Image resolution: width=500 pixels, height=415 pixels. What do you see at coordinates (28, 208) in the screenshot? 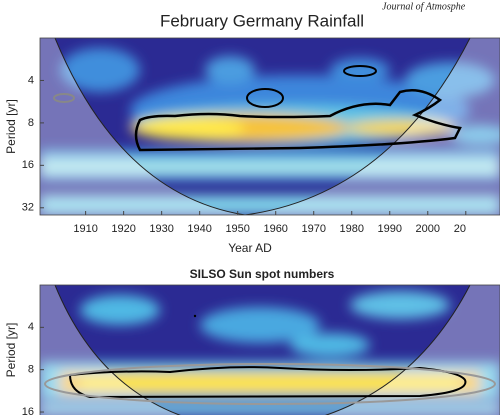
I see `y-tick-label: 32` at bounding box center [28, 208].